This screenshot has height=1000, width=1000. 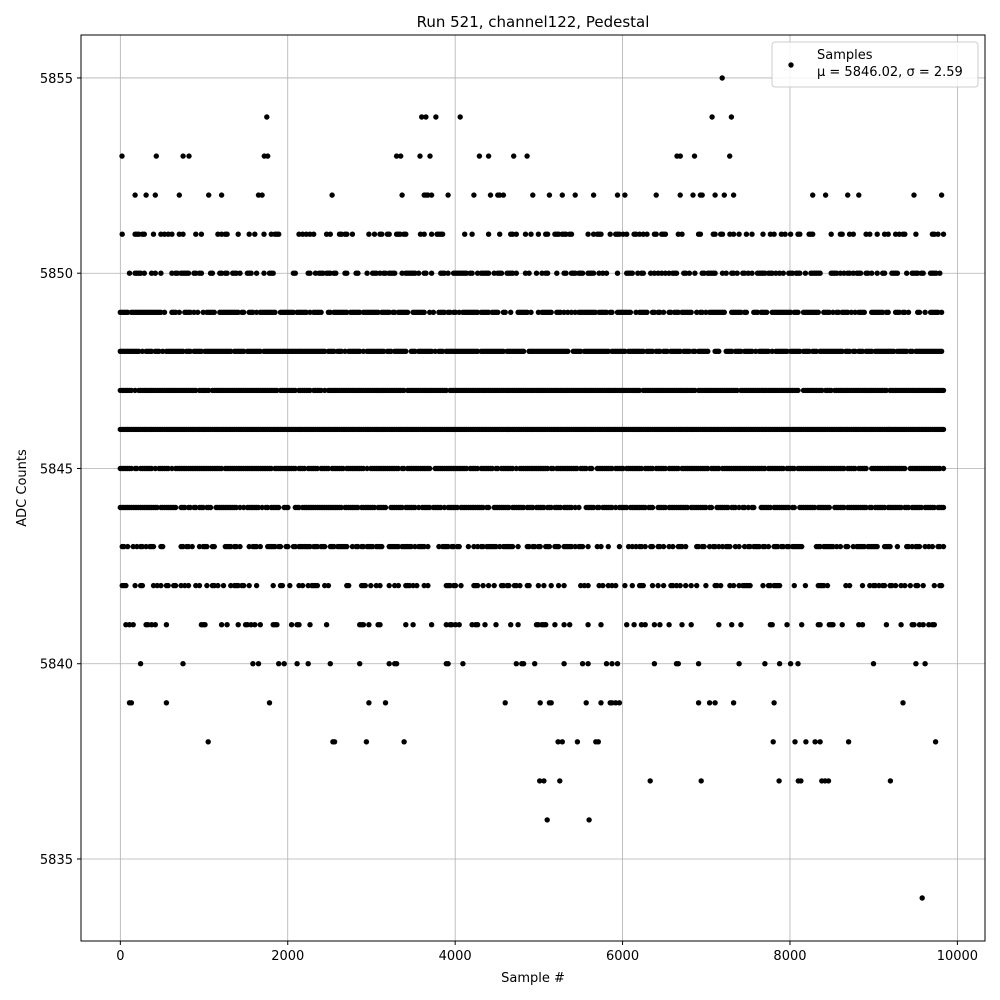 What do you see at coordinates (56, 860) in the screenshot?
I see `y-tick-label: 5835` at bounding box center [56, 860].